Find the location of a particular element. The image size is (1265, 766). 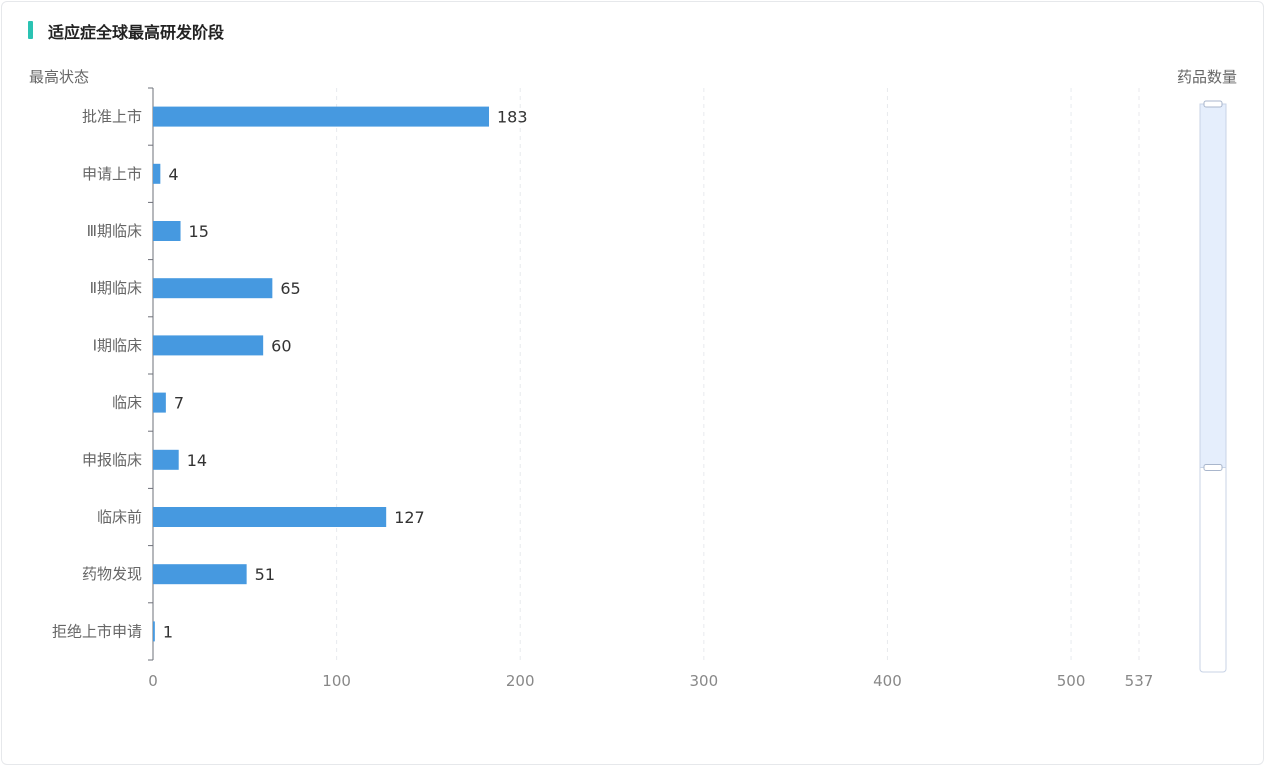

value-label: 51 is located at coordinates (265, 574).